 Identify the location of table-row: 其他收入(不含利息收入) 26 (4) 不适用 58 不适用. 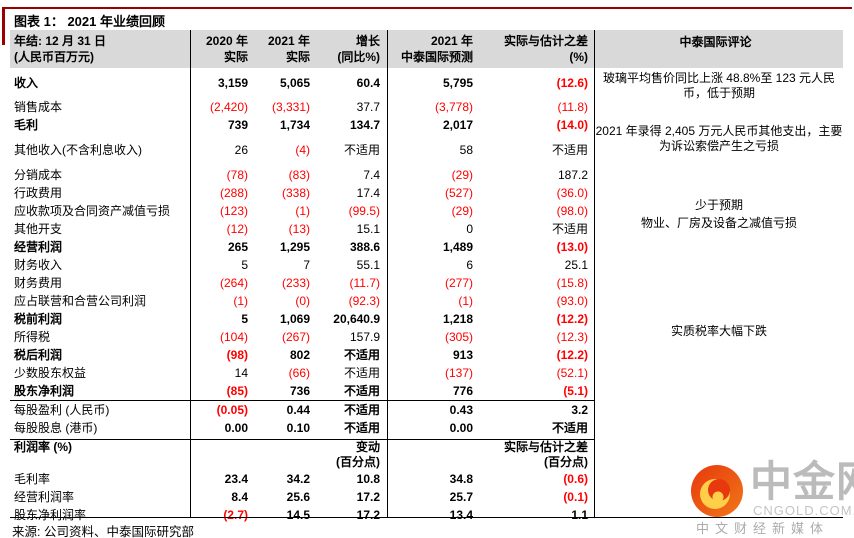
(426, 150).